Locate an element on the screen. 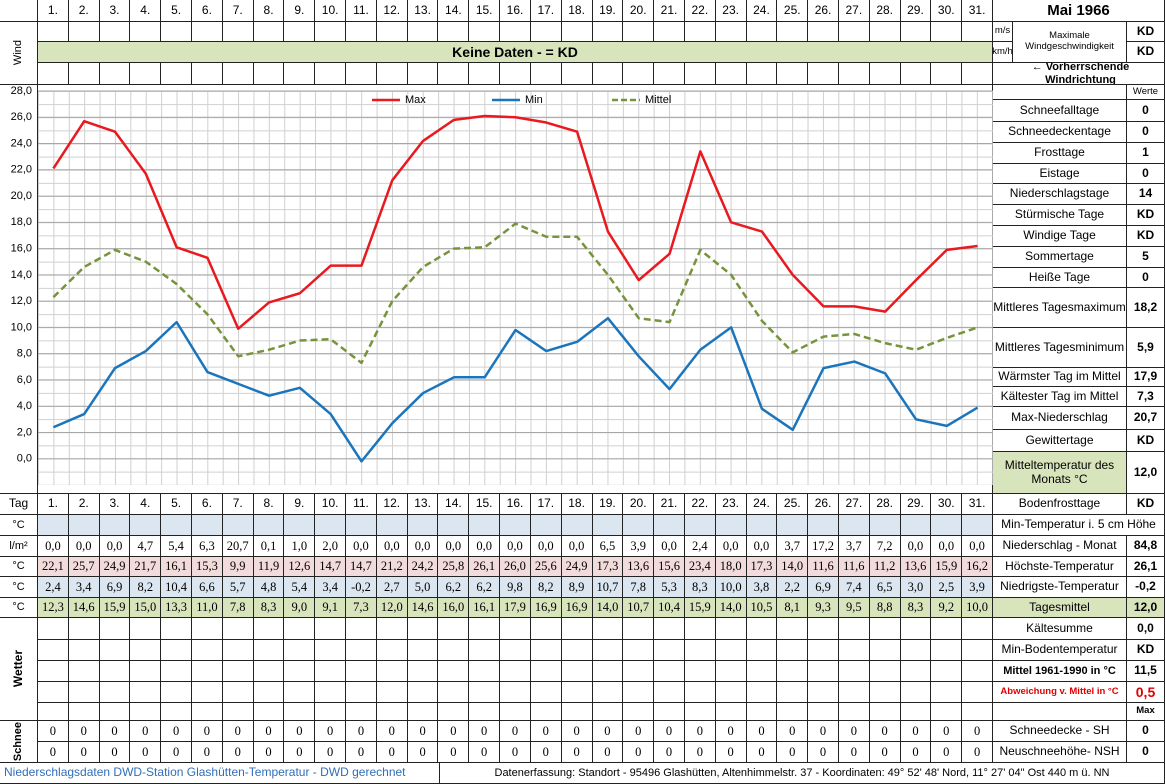 The image size is (1165, 784). table-value: 0,1 is located at coordinates (268, 545).